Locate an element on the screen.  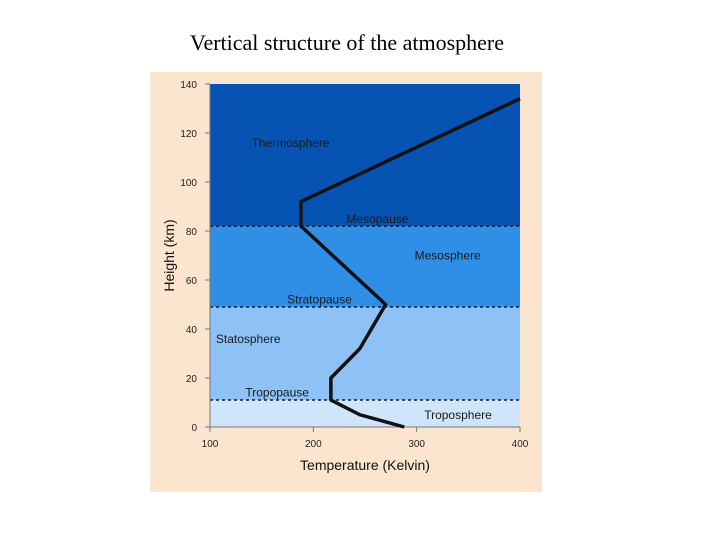
y-tick-label: 40 is located at coordinates (192, 330).